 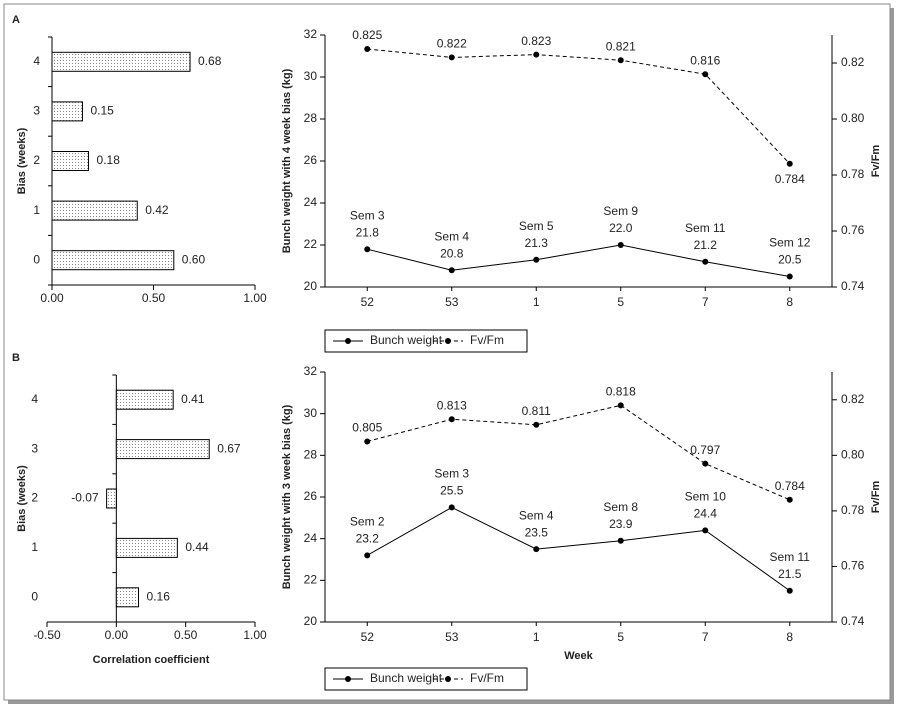 What do you see at coordinates (853, 230) in the screenshot?
I see `y2-tick-label: 0.76` at bounding box center [853, 230].